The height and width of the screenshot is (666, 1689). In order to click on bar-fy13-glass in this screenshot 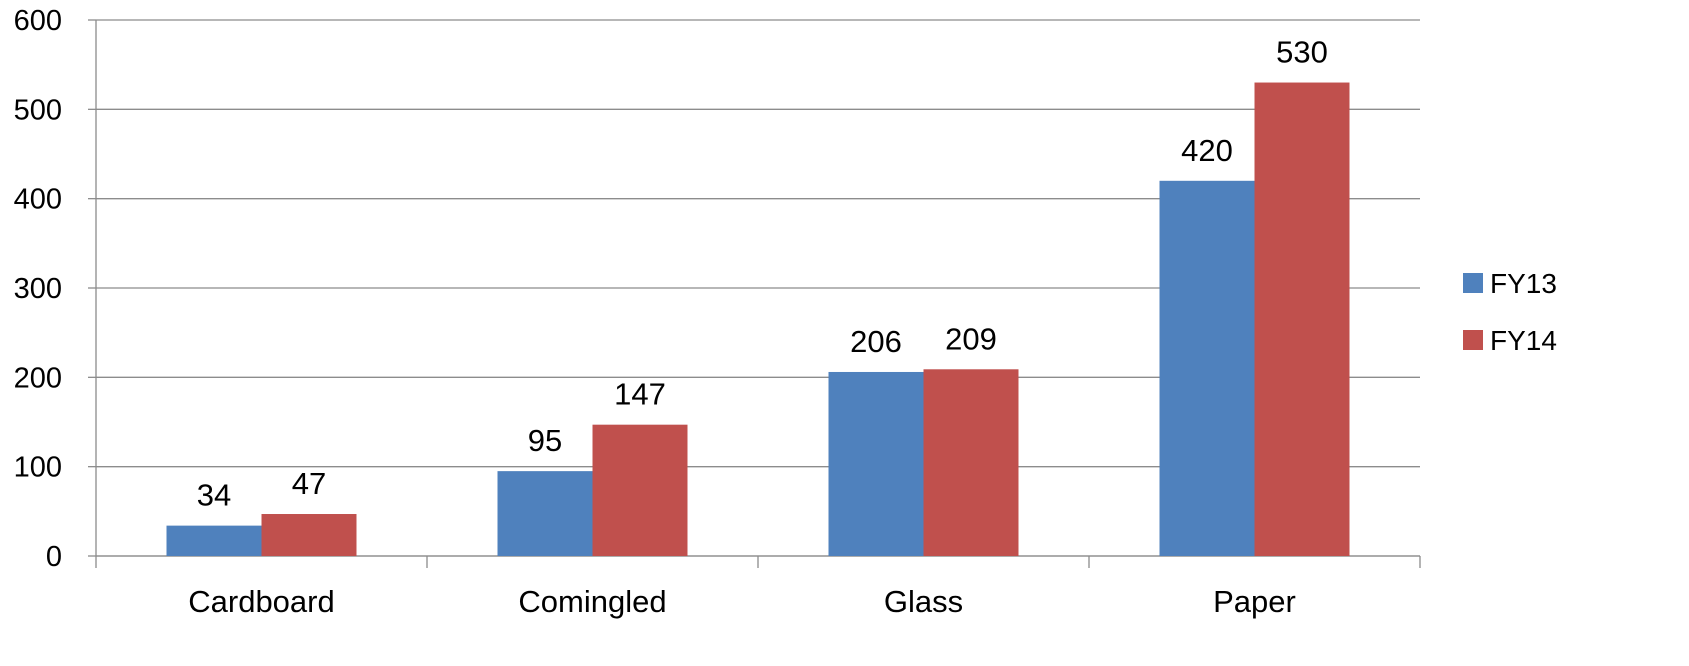, I will do `click(876, 463)`.